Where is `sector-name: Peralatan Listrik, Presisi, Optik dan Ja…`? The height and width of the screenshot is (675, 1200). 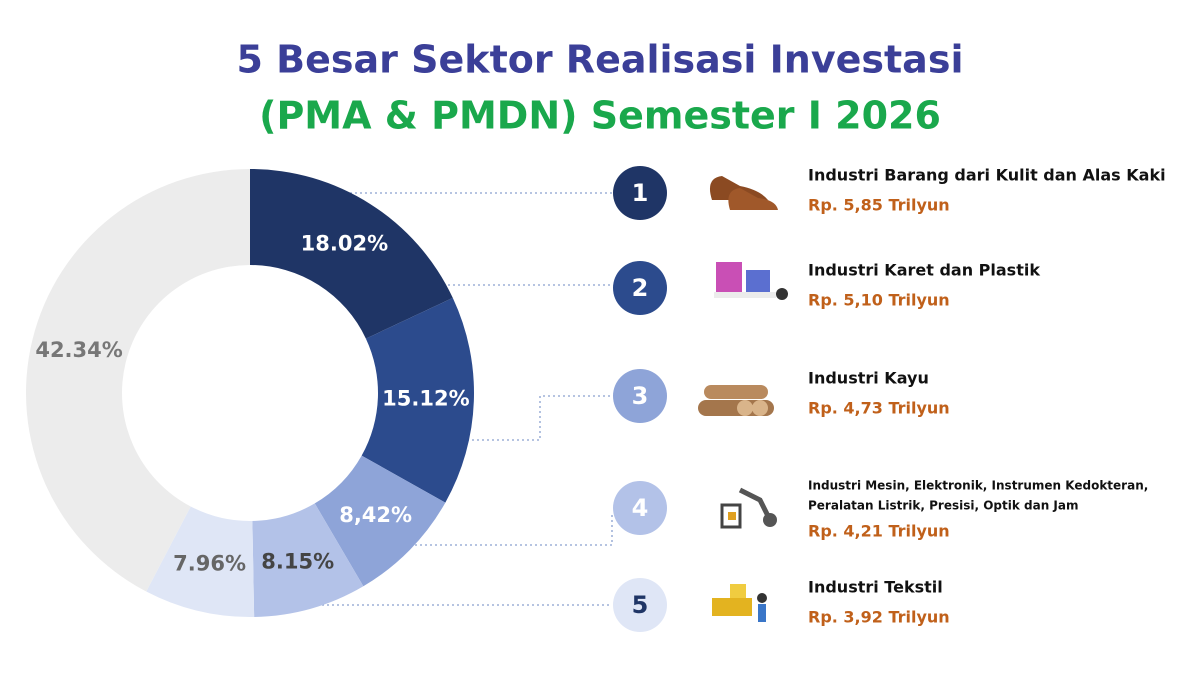
sector-name: Peralatan Listrik, Presisi, Optik dan Ja… is located at coordinates (943, 506).